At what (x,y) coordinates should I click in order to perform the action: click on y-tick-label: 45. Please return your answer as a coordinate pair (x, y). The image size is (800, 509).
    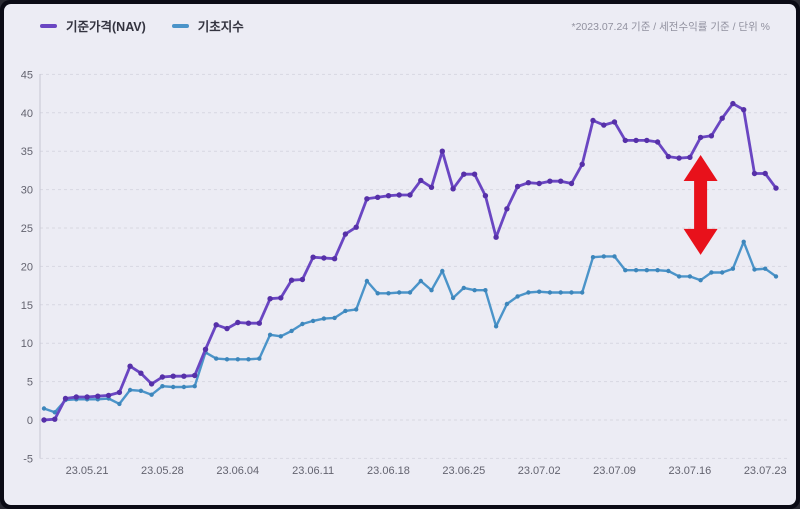
    Looking at the image, I should click on (27, 75).